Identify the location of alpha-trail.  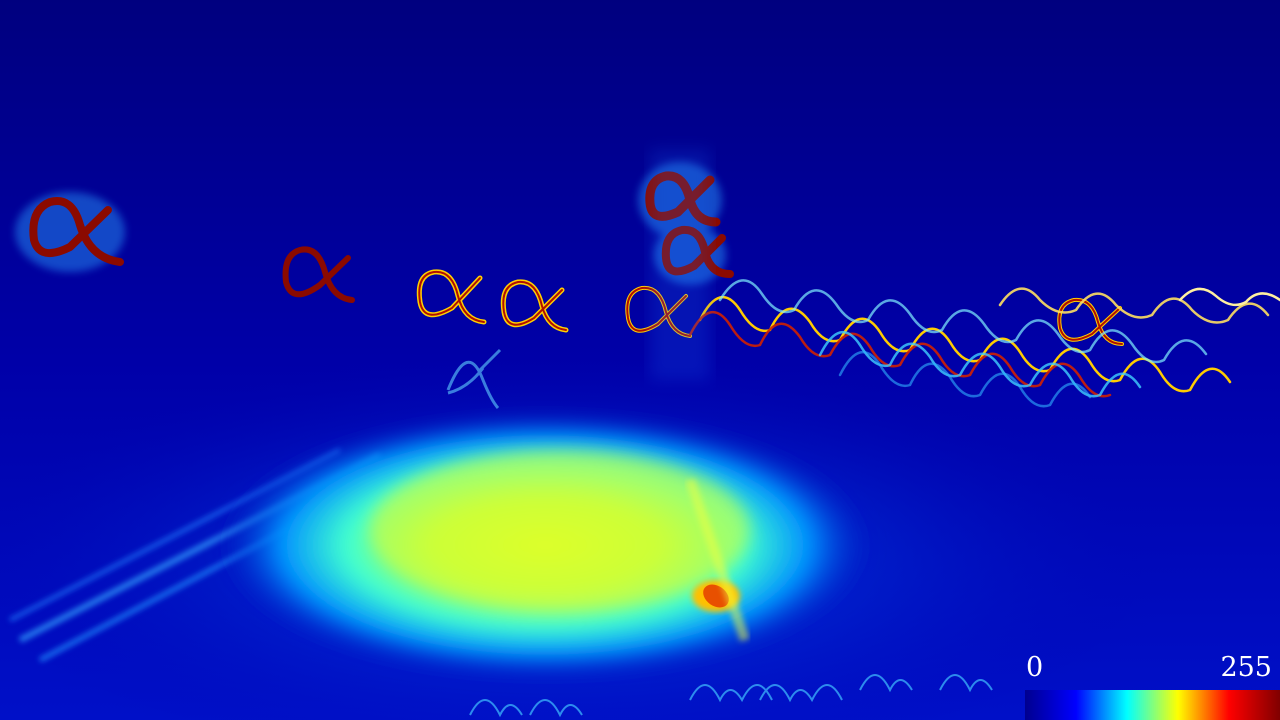
(984, 343).